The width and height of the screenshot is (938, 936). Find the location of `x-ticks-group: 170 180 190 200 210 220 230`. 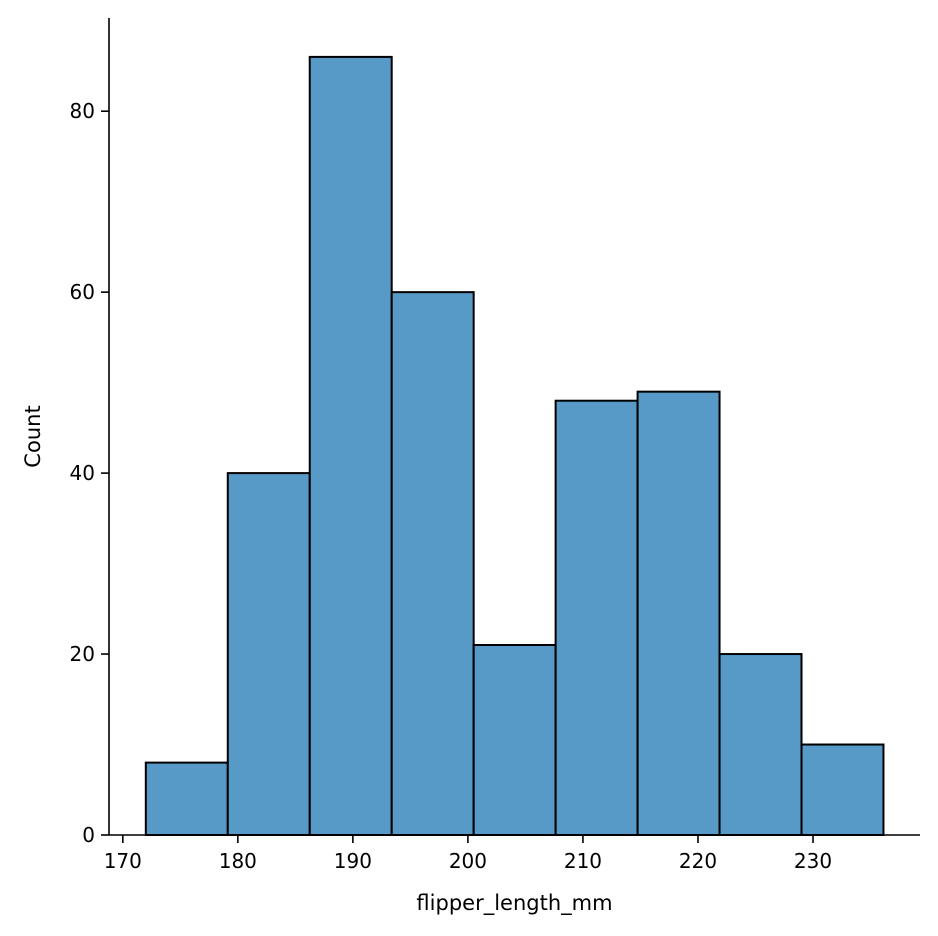

x-ticks-group: 170 180 190 200 210 220 230 is located at coordinates (468, 854).